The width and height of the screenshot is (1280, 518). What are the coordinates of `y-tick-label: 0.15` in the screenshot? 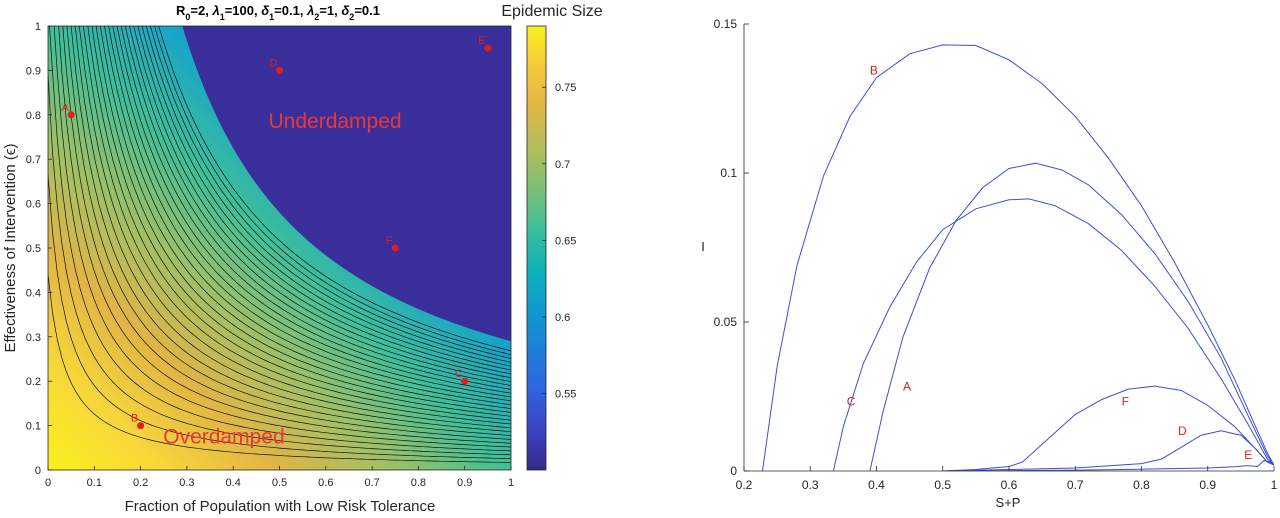 It's located at (726, 24).